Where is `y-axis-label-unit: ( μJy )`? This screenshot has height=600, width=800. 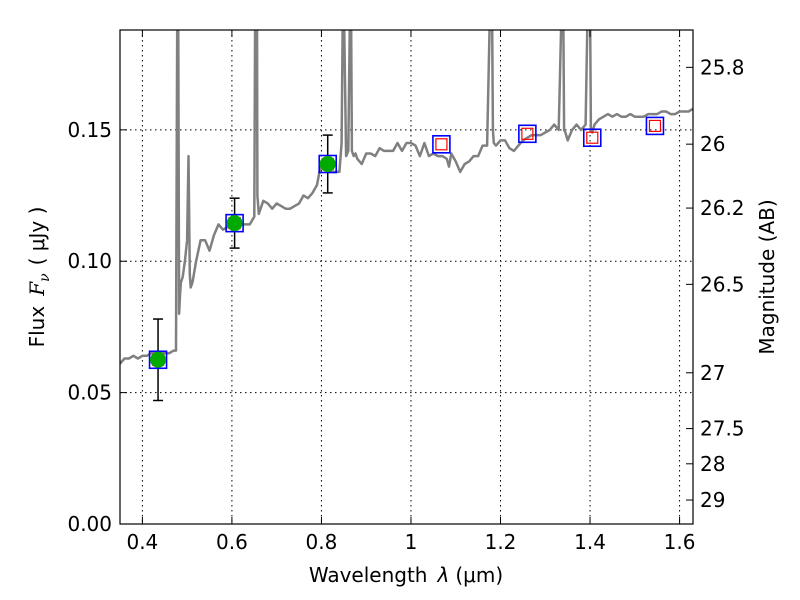
y-axis-label-unit: ( μJy ) is located at coordinates (37, 236).